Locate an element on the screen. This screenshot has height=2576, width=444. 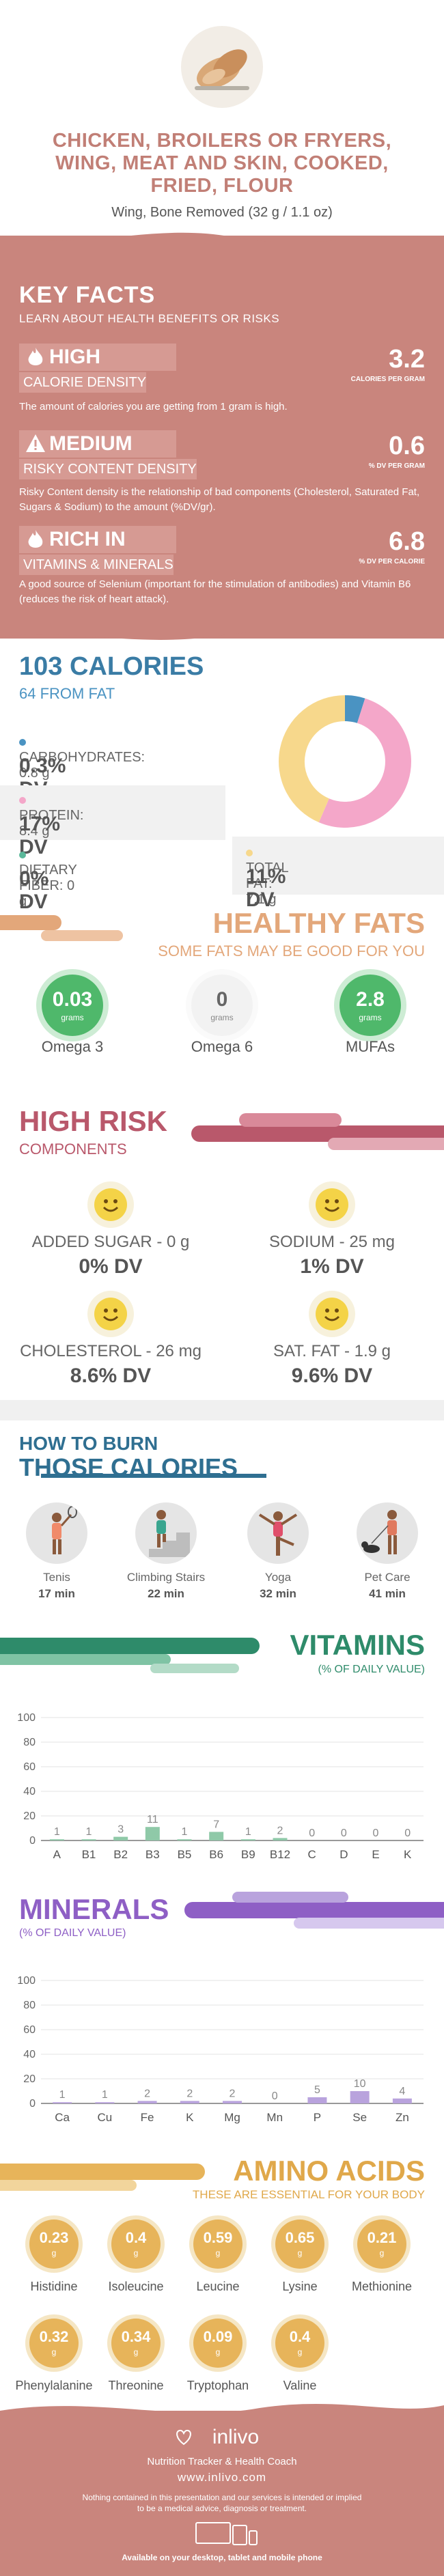
fact-category: VITAMINS & MINERALS is located at coordinates (96, 565).